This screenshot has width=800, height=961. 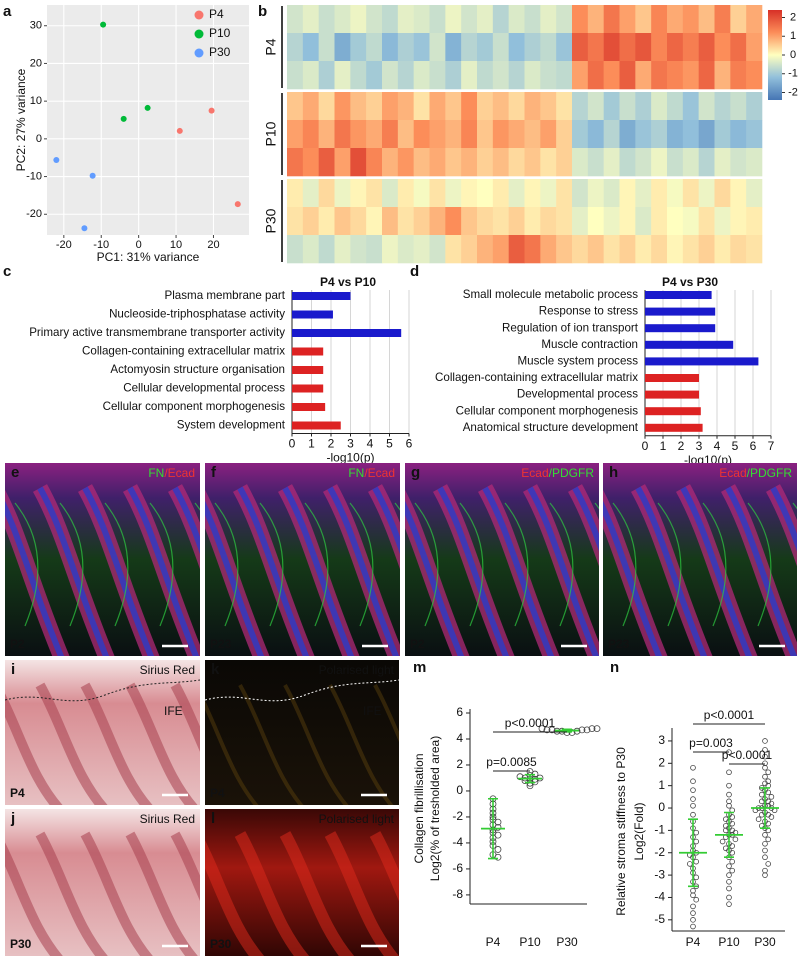 I want to click on micrograph: g Ecad/PDGFR P2, so click(x=502, y=559).